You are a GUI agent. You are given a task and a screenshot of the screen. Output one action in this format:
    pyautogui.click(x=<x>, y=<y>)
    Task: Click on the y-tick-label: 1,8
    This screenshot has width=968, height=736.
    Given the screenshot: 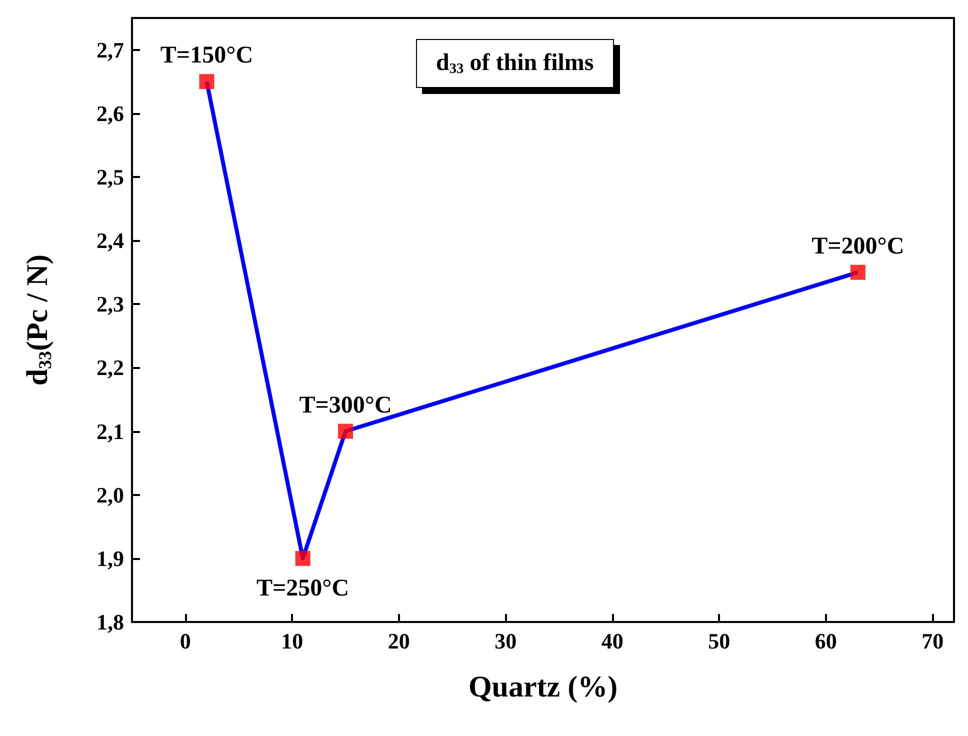 What is the action you would take?
    pyautogui.click(x=110, y=622)
    